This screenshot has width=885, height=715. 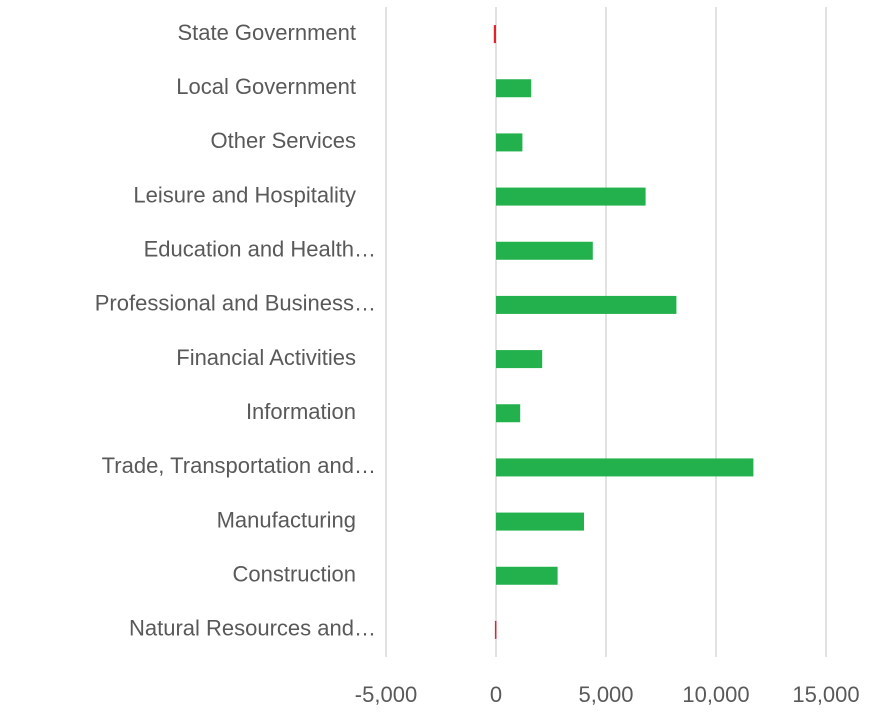 What do you see at coordinates (284, 140) in the screenshot?
I see `y-tick-label: Other Services` at bounding box center [284, 140].